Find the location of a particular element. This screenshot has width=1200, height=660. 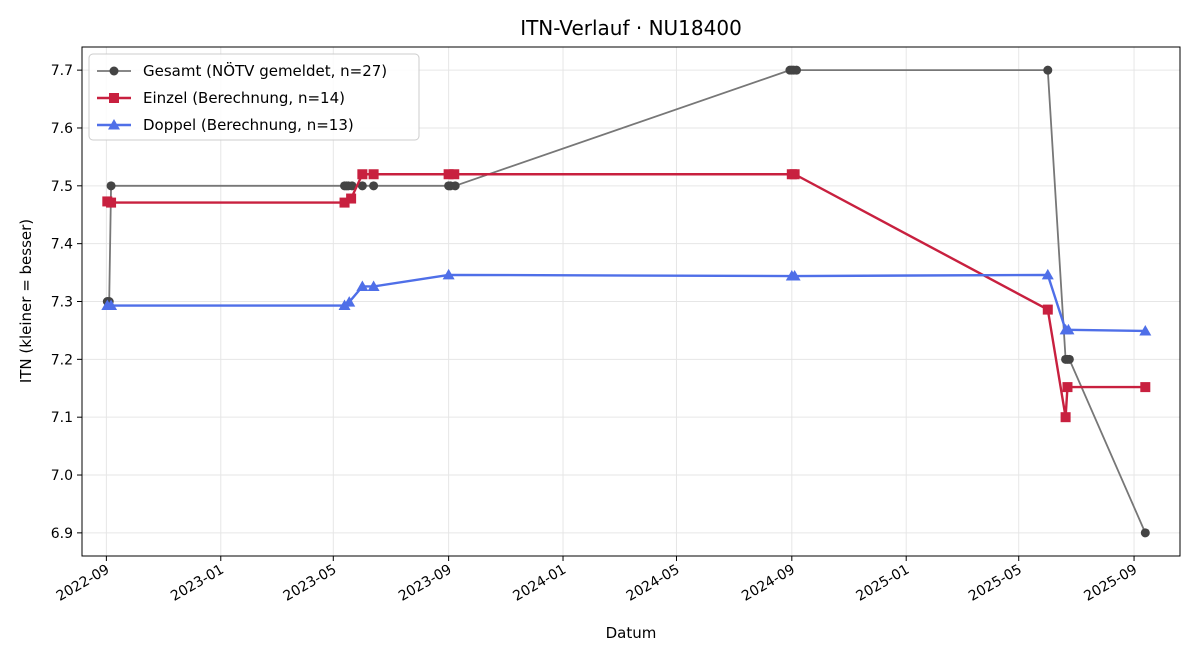

legend-label: Einzel (Berechnung, n=14) is located at coordinates (244, 98).